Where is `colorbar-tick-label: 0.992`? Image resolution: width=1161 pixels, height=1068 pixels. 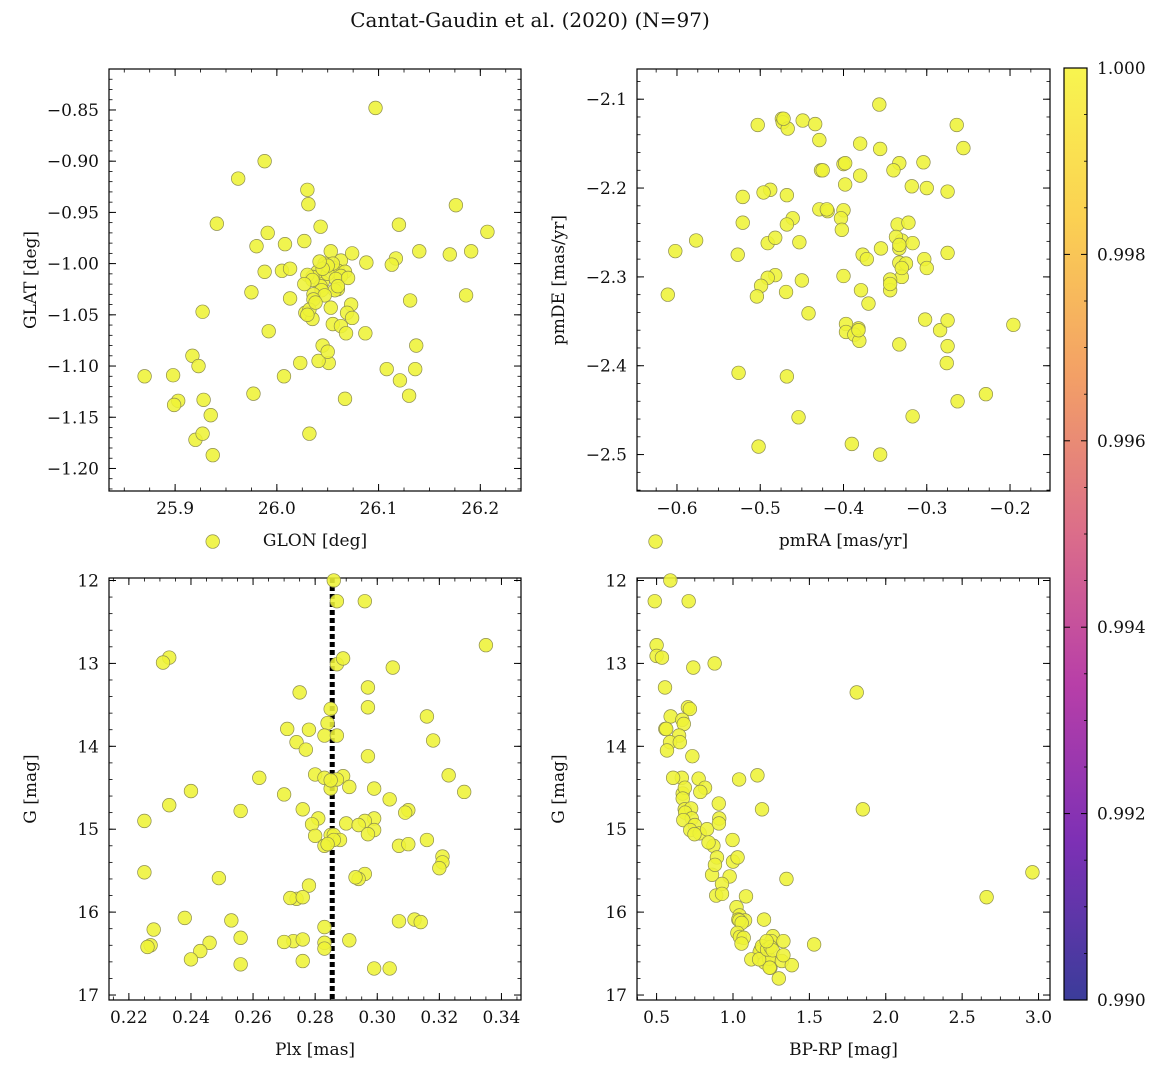 colorbar-tick-label: 0.992 is located at coordinates (1121, 815).